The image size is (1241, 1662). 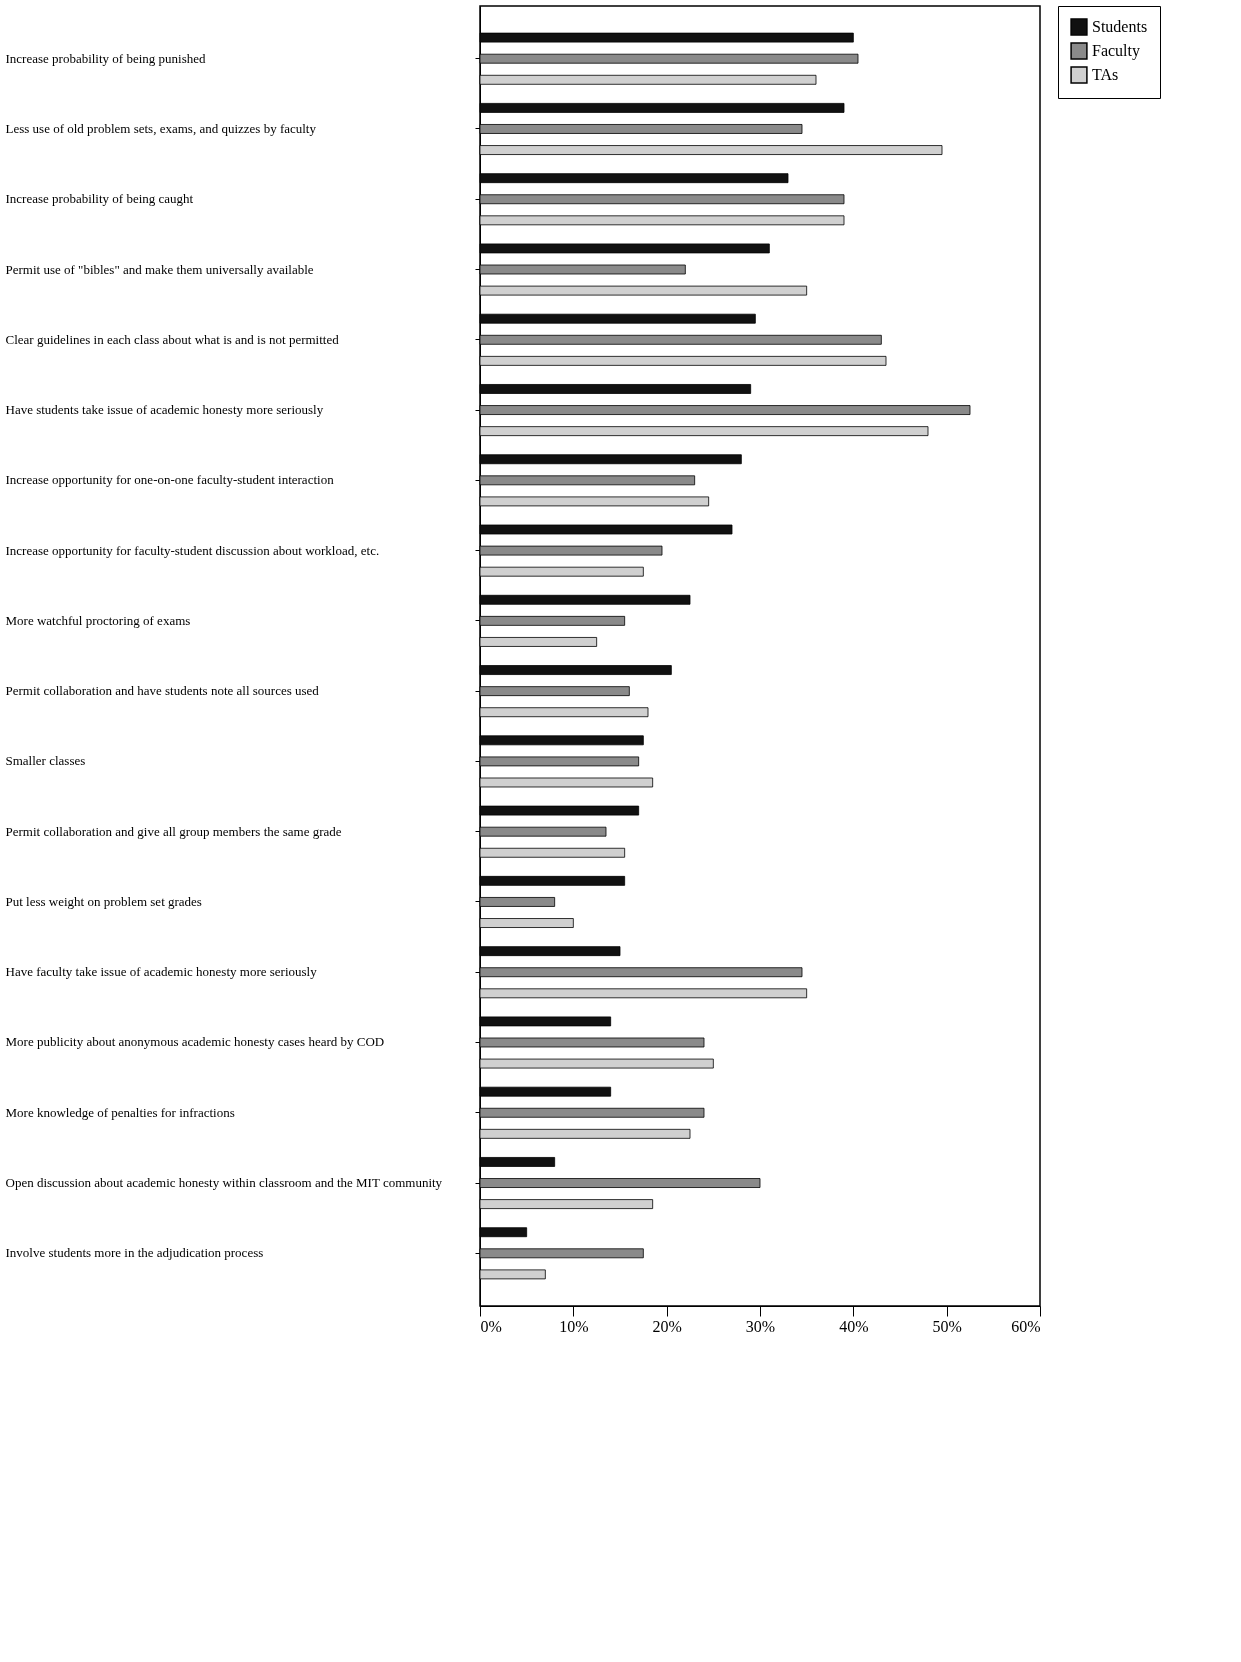 What do you see at coordinates (105, 58) in the screenshot?
I see `y-tick-label: Increase probability of being punished` at bounding box center [105, 58].